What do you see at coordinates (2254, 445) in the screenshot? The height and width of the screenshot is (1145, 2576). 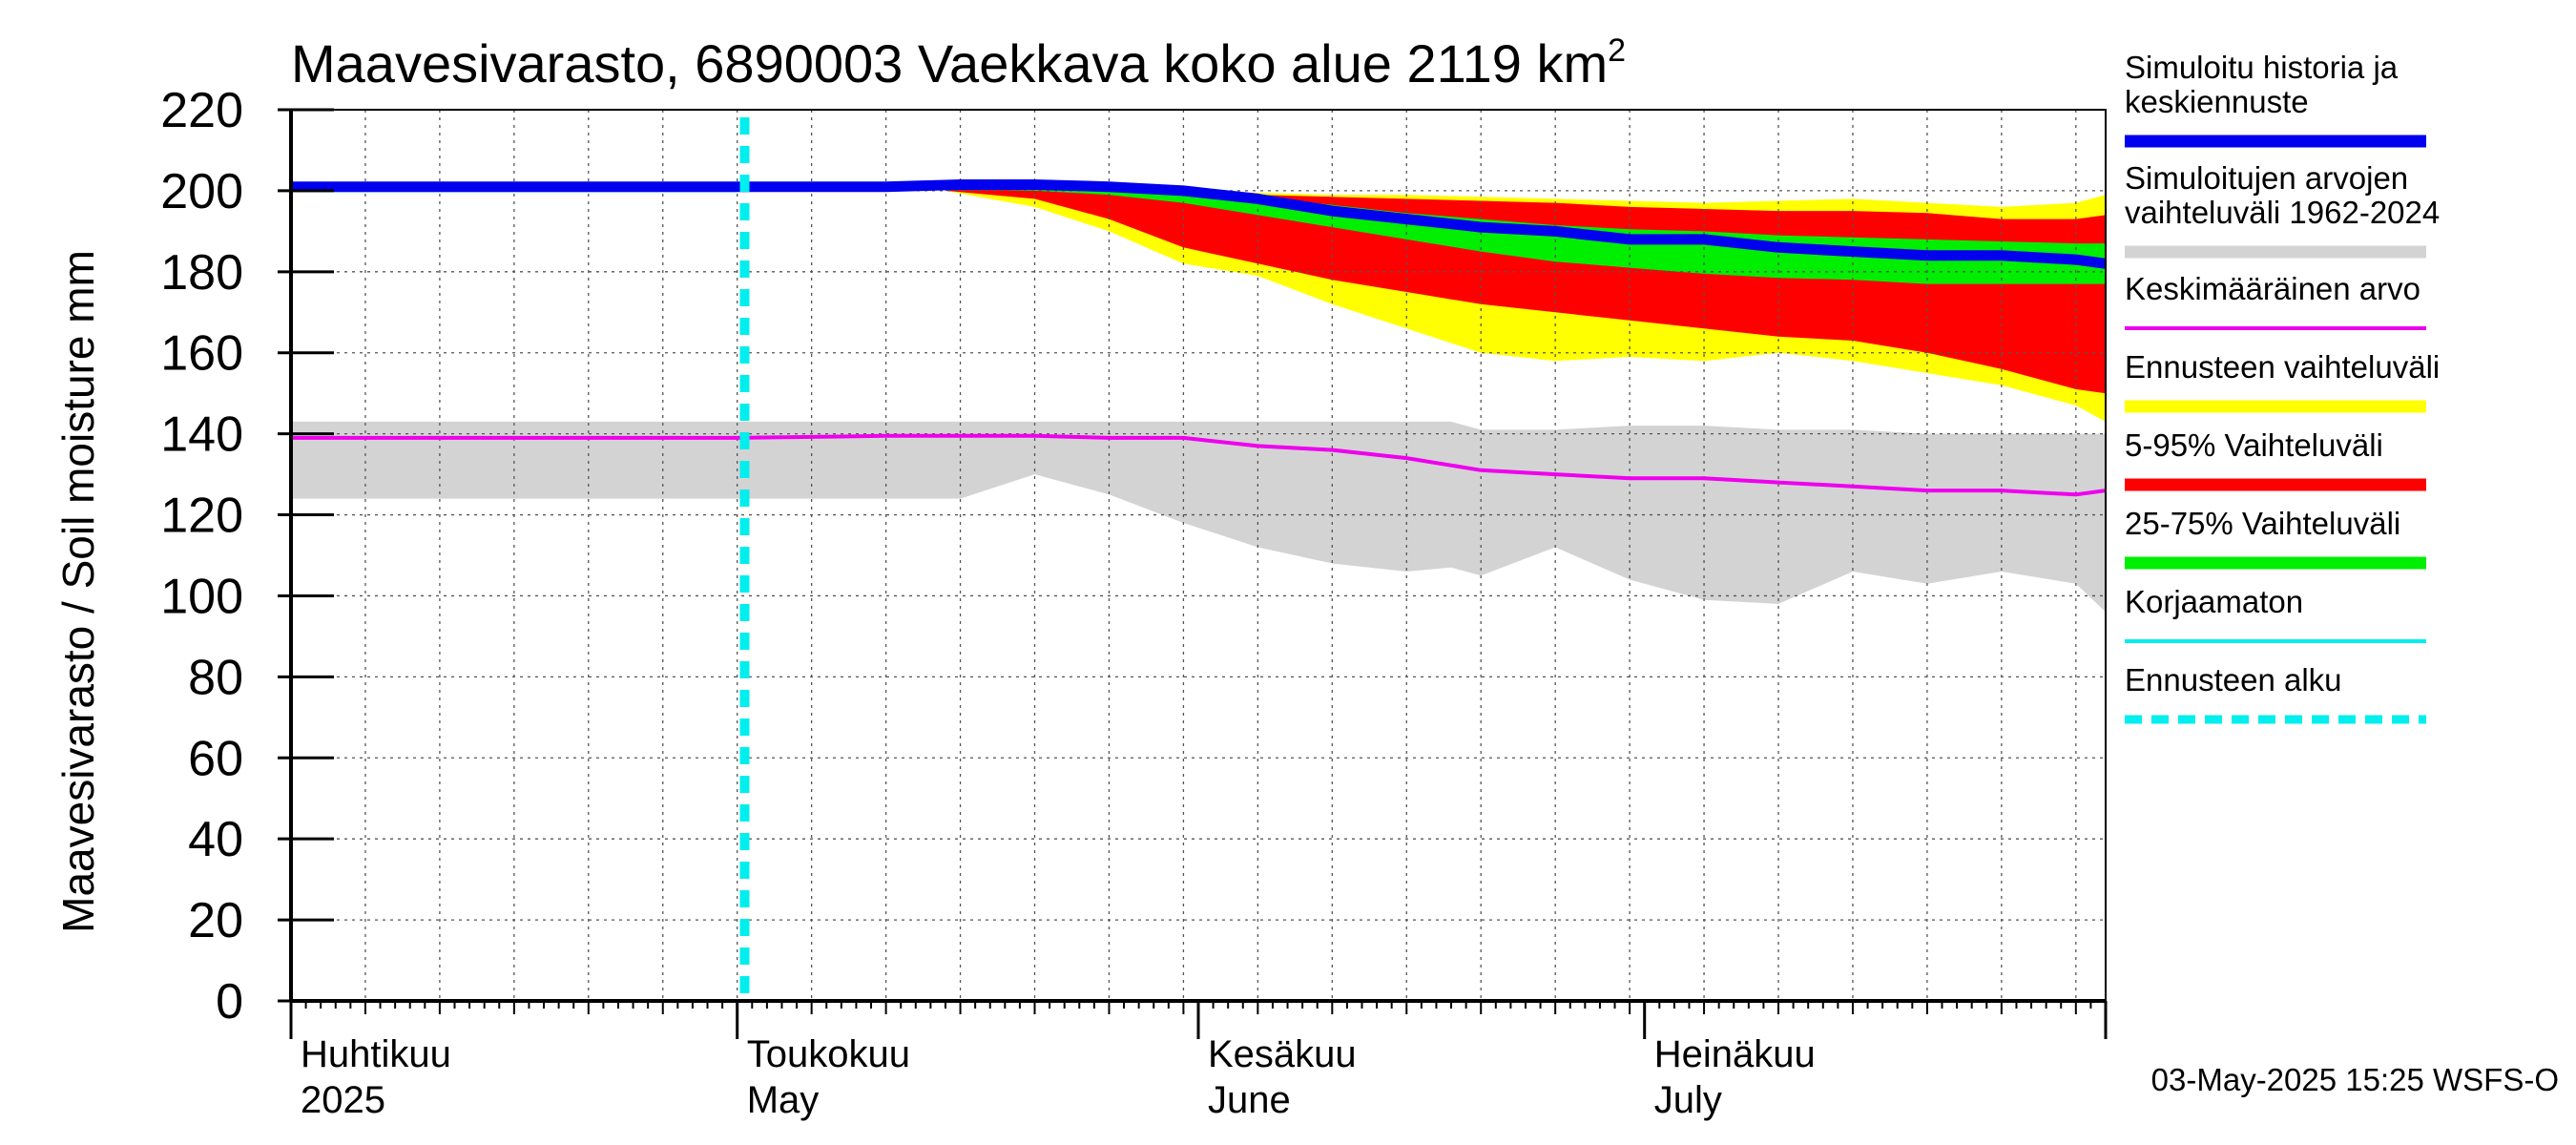 I see `legend-label: 5-95% Vaihteluväli` at bounding box center [2254, 445].